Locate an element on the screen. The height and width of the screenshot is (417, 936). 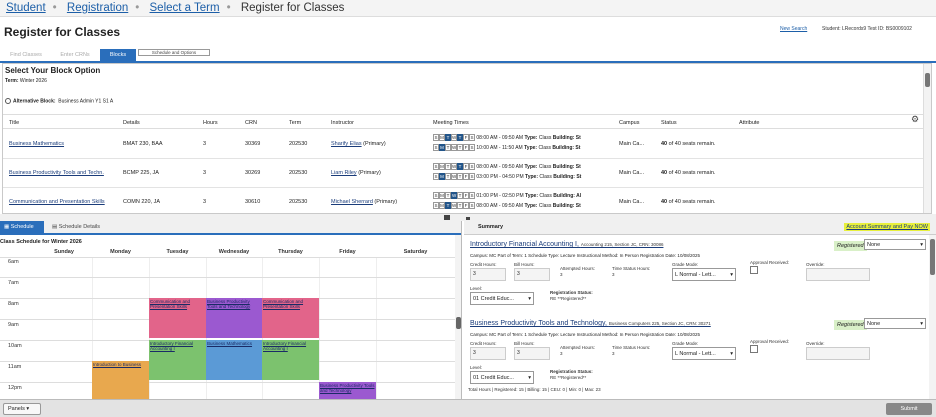
instructor-link: Liam Riley is located at coordinates (344, 173).